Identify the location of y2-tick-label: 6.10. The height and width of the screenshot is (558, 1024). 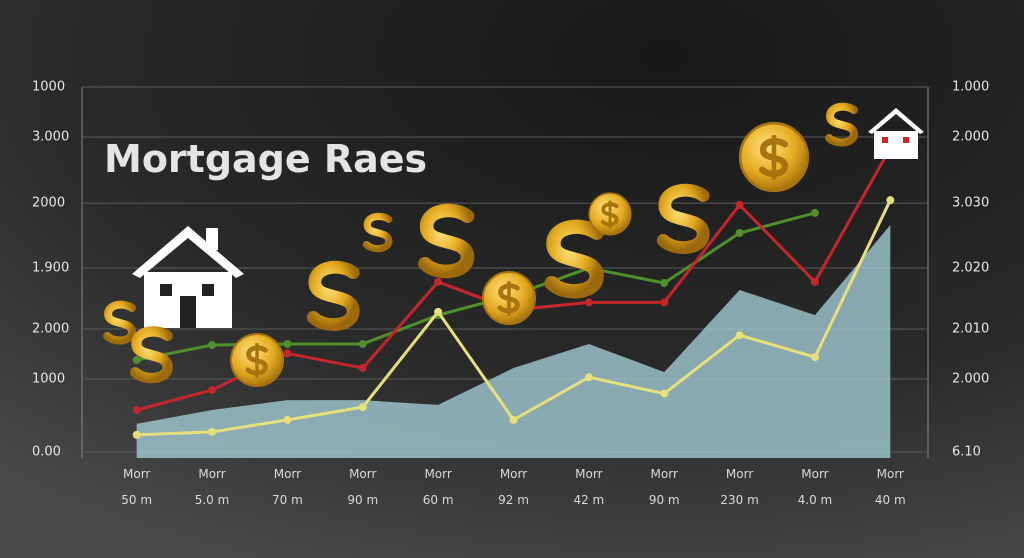
(966, 452).